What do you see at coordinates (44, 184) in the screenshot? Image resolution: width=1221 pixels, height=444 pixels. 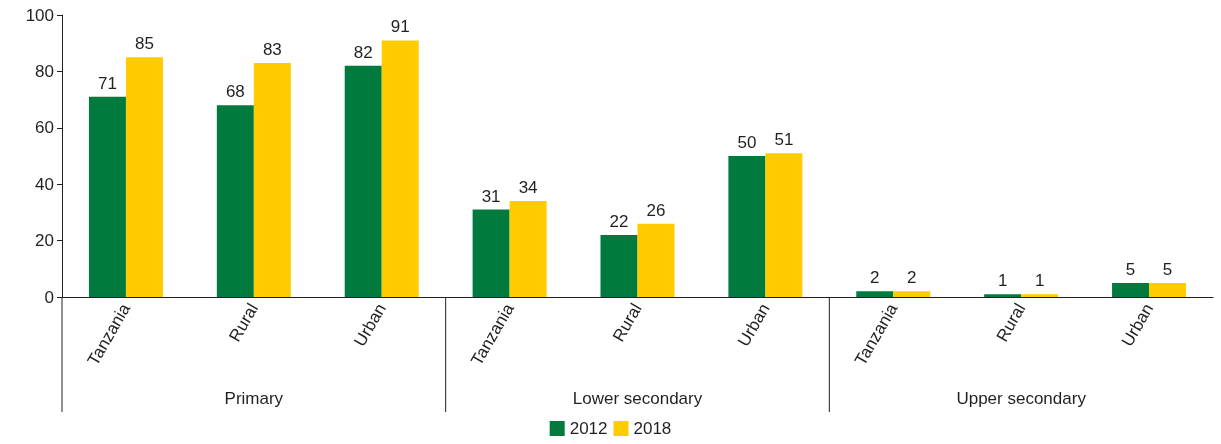 I see `y-tick-label: 40` at bounding box center [44, 184].